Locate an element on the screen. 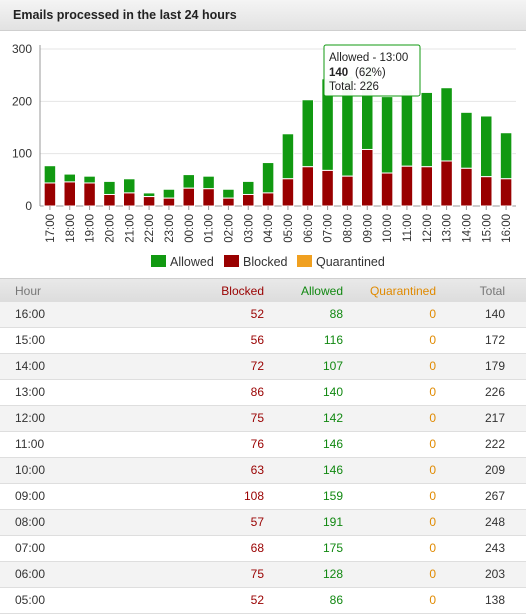  cell-hour: 10:00 is located at coordinates (30, 470).